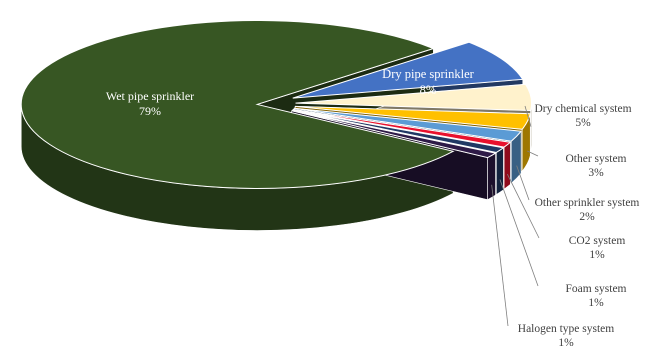 The width and height of the screenshot is (663, 348). Describe the element at coordinates (566, 329) in the screenshot. I see `slice-label-name: Halogen type system` at that location.